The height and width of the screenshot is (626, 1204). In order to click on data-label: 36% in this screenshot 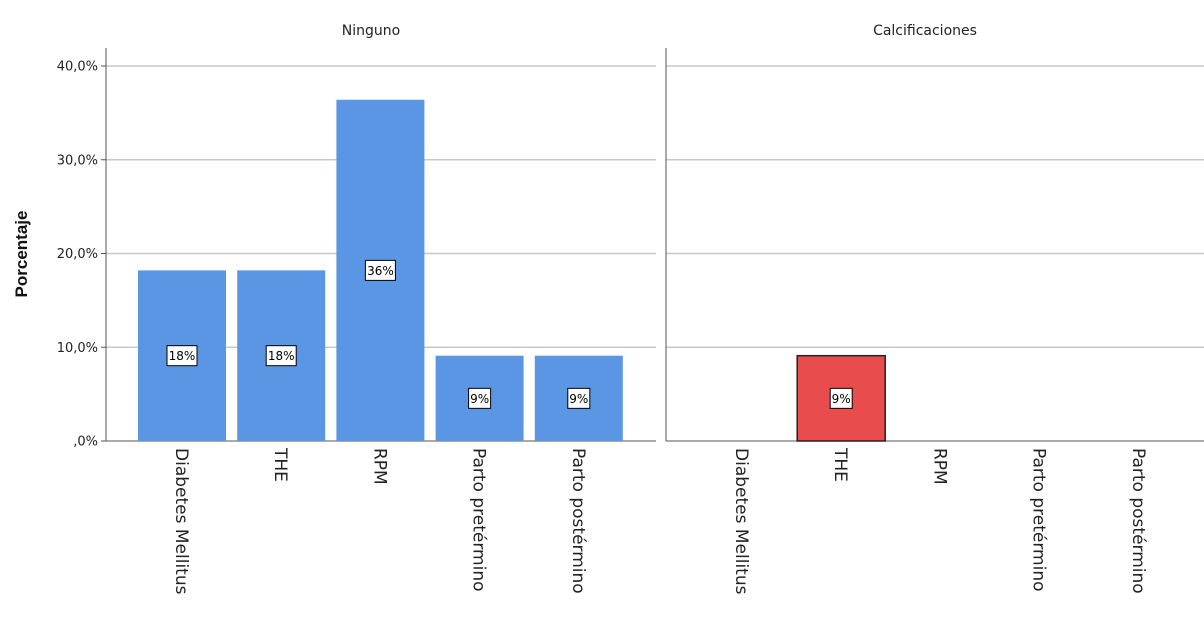, I will do `click(380, 271)`.